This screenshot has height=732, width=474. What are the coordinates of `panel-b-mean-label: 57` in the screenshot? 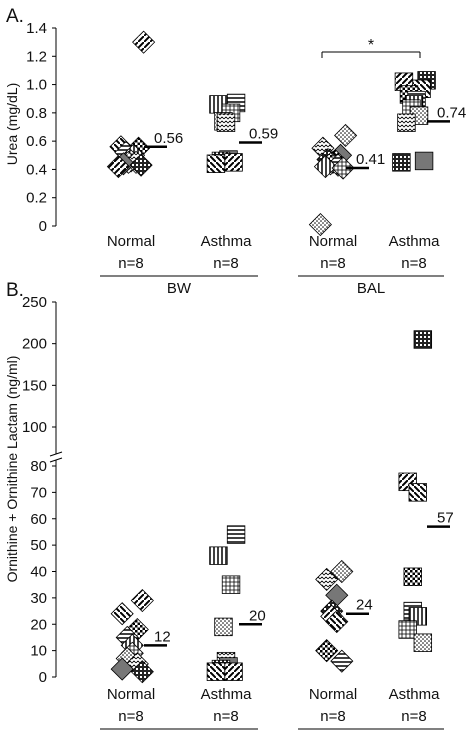 It's located at (445, 518).